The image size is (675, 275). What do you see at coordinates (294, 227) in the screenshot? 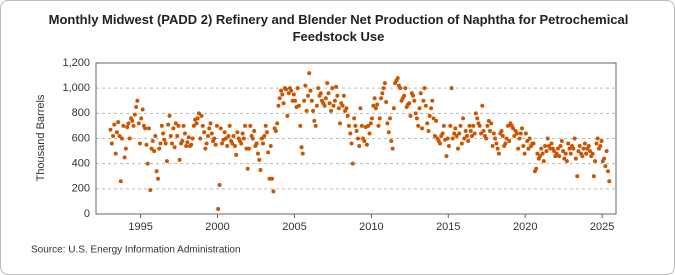
I see `x-tick-label: 2005` at bounding box center [294, 227].